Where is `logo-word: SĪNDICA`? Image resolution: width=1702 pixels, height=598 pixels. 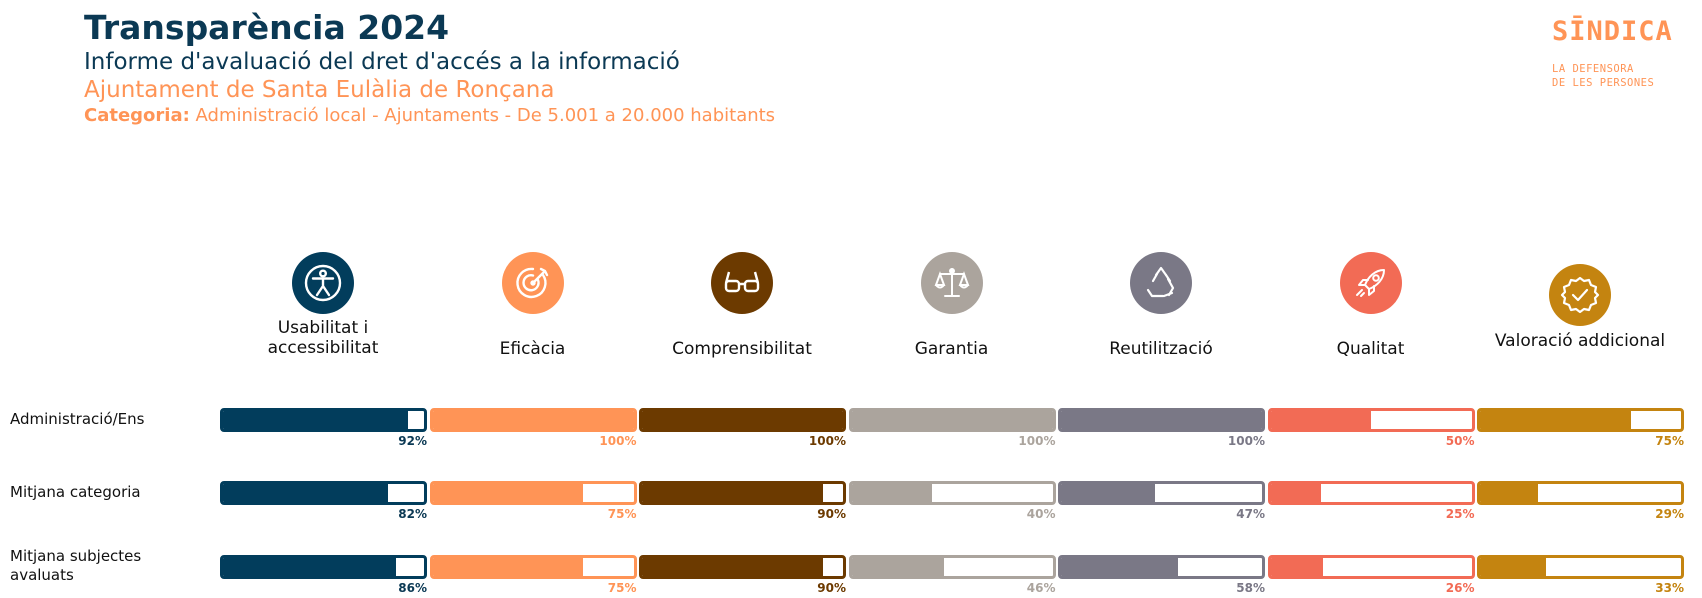 logo-word: SĪNDICA is located at coordinates (1612, 31).